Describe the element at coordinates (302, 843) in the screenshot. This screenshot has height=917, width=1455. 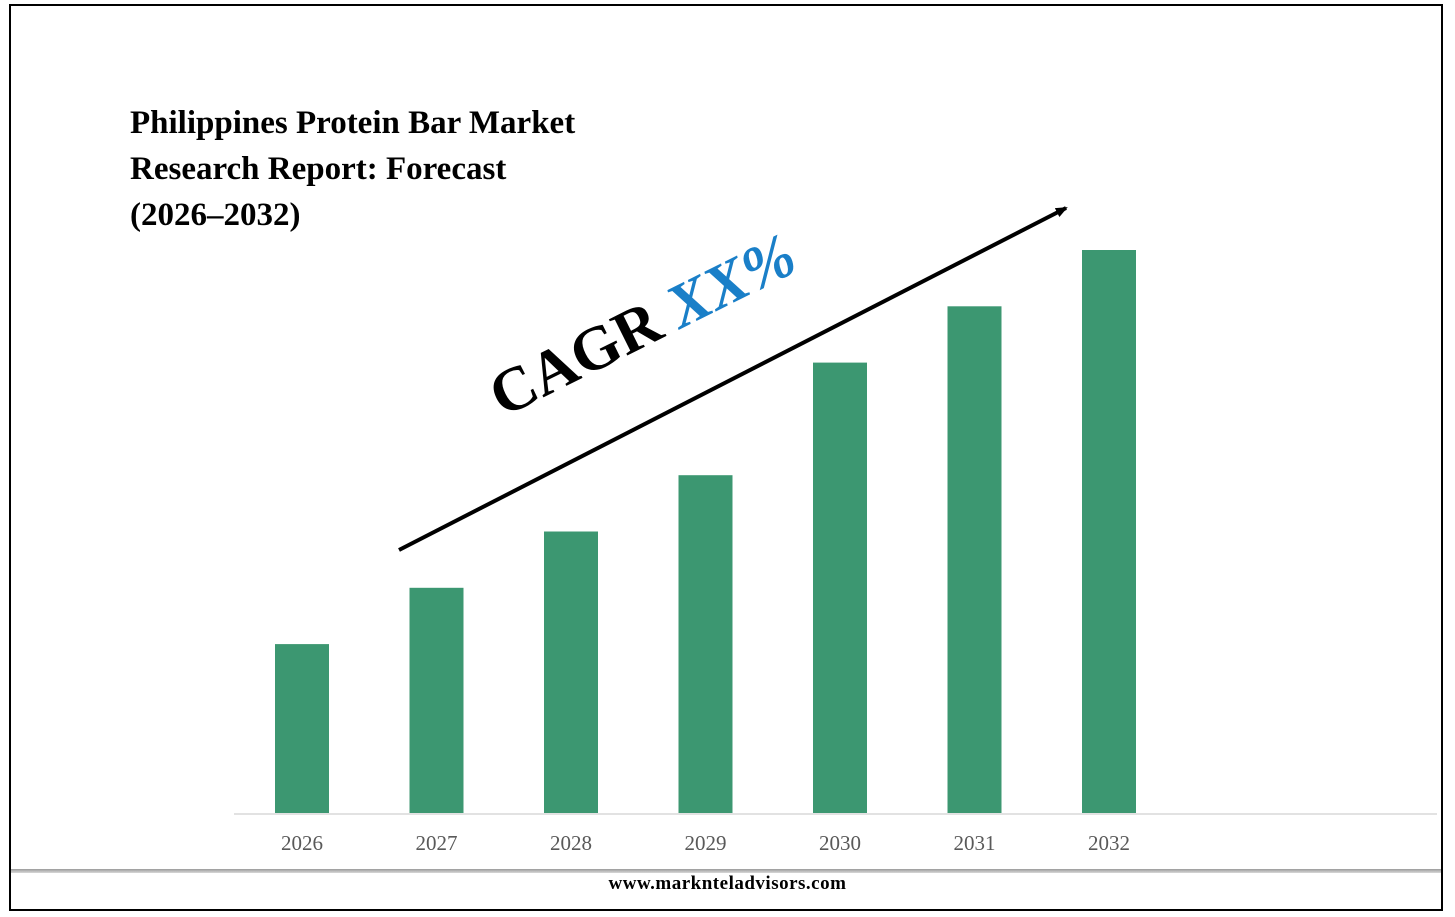
I see `x-tick-label-2026: 2026` at that location.